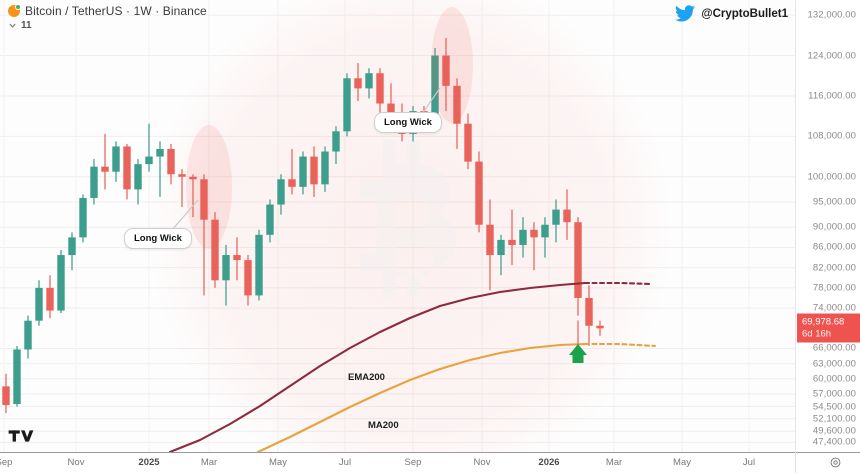  I want to click on price-tick: 60,000.00, so click(834, 379).